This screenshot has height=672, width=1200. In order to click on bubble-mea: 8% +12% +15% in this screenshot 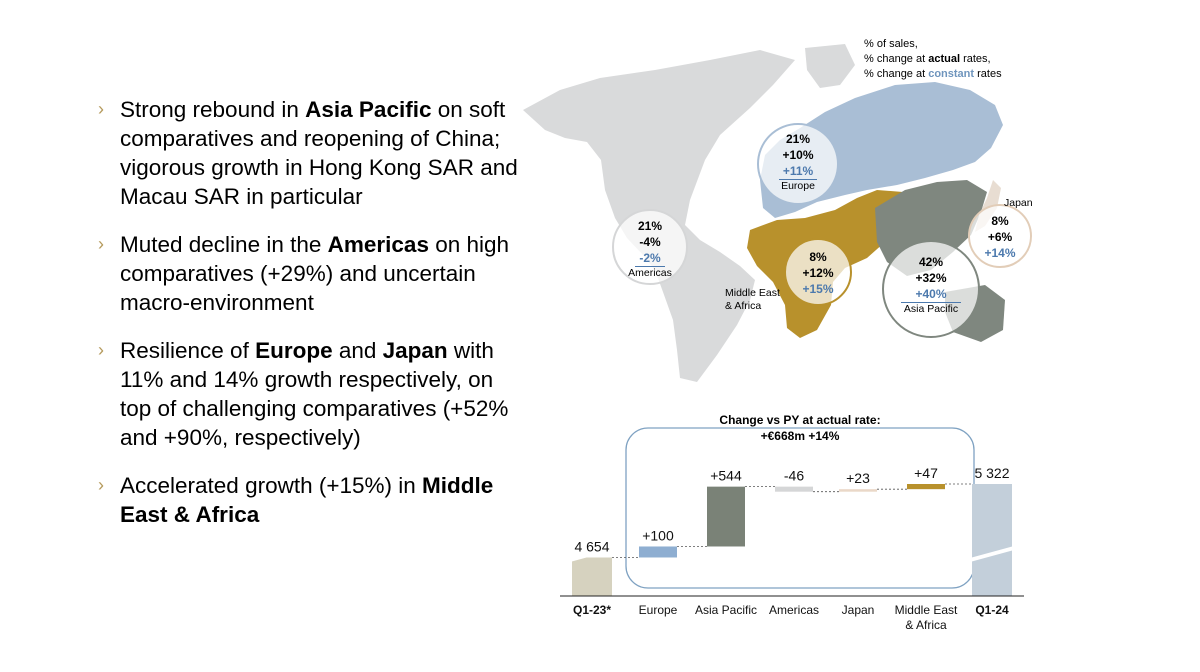, I will do `click(818, 272)`.